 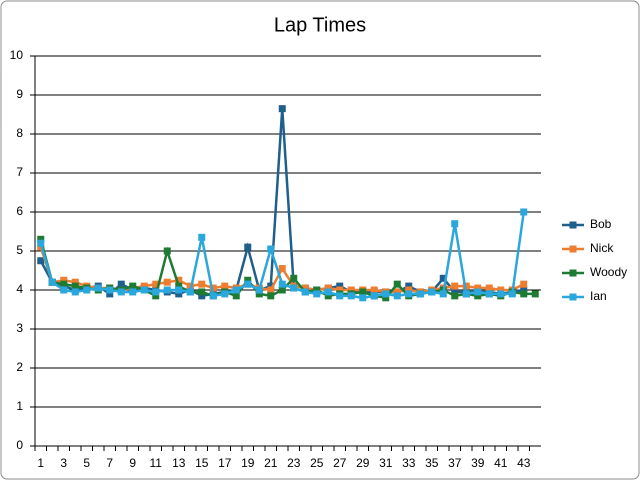 I want to click on x-tick-label: 29, so click(x=363, y=463).